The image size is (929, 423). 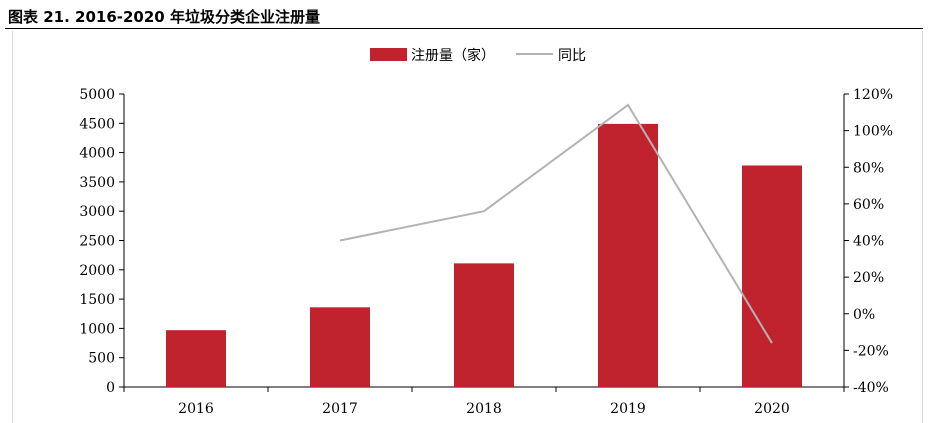 I want to click on legend-swatch-bar, so click(x=388, y=54).